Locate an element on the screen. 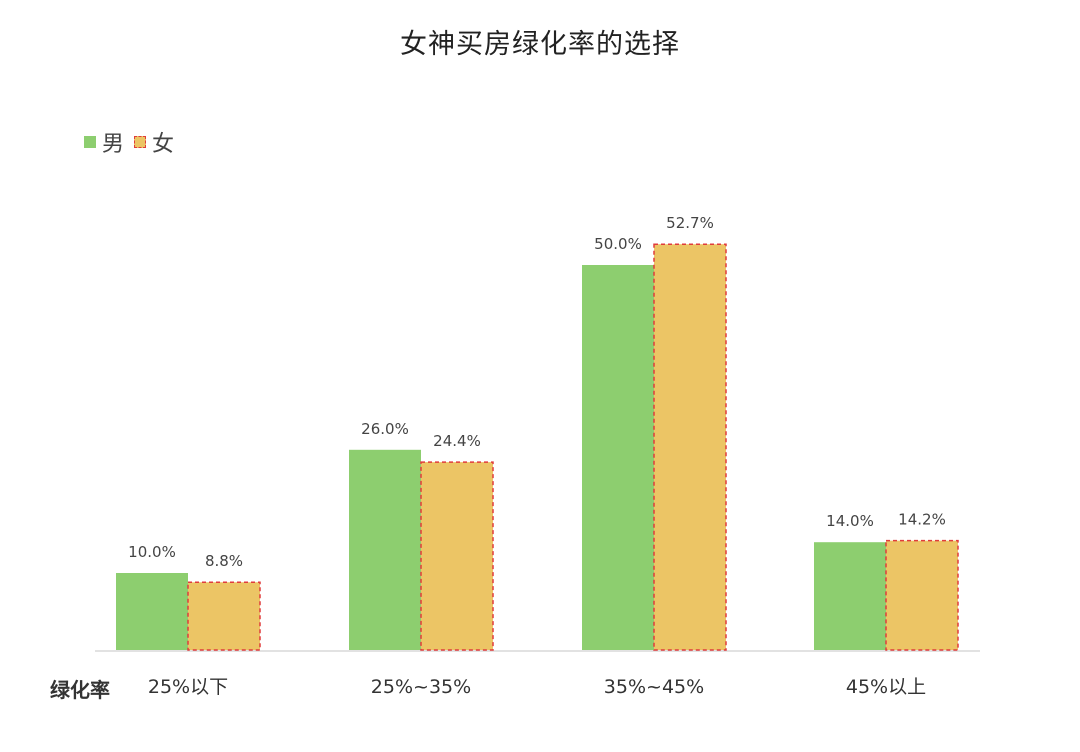 Image resolution: width=1080 pixels, height=752 pixels. data-label-female-3: 14.2% is located at coordinates (922, 520).